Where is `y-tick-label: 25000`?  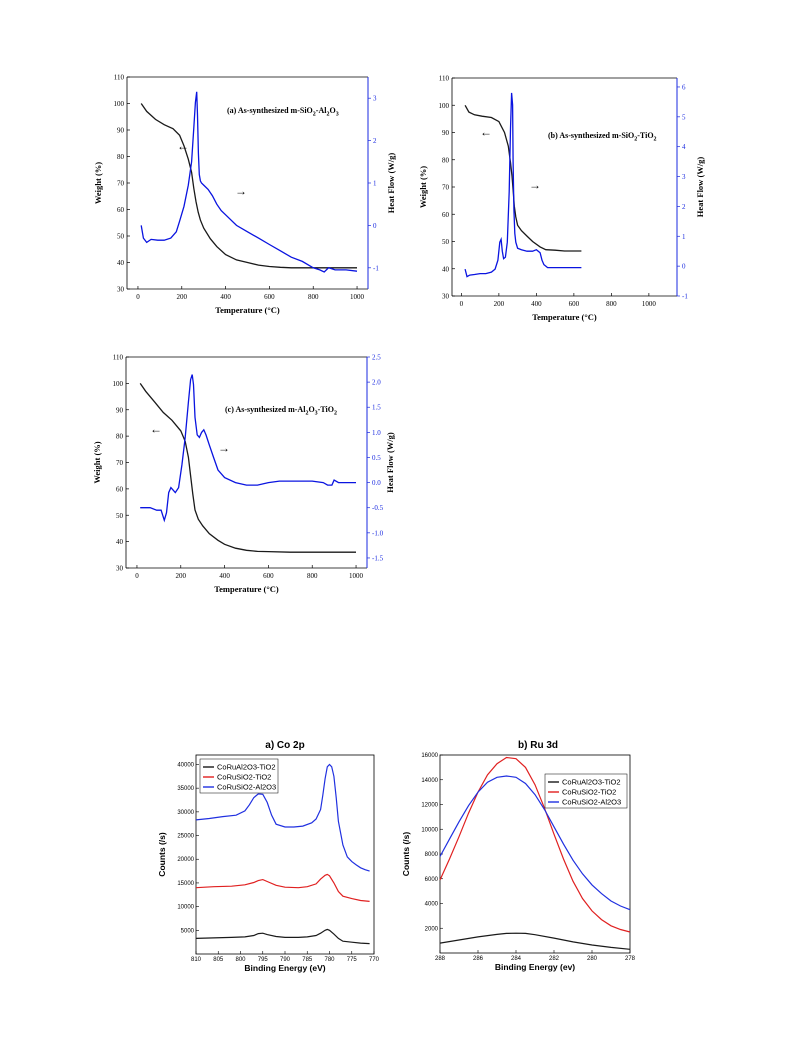 y-tick-label: 25000 is located at coordinates (185, 837).